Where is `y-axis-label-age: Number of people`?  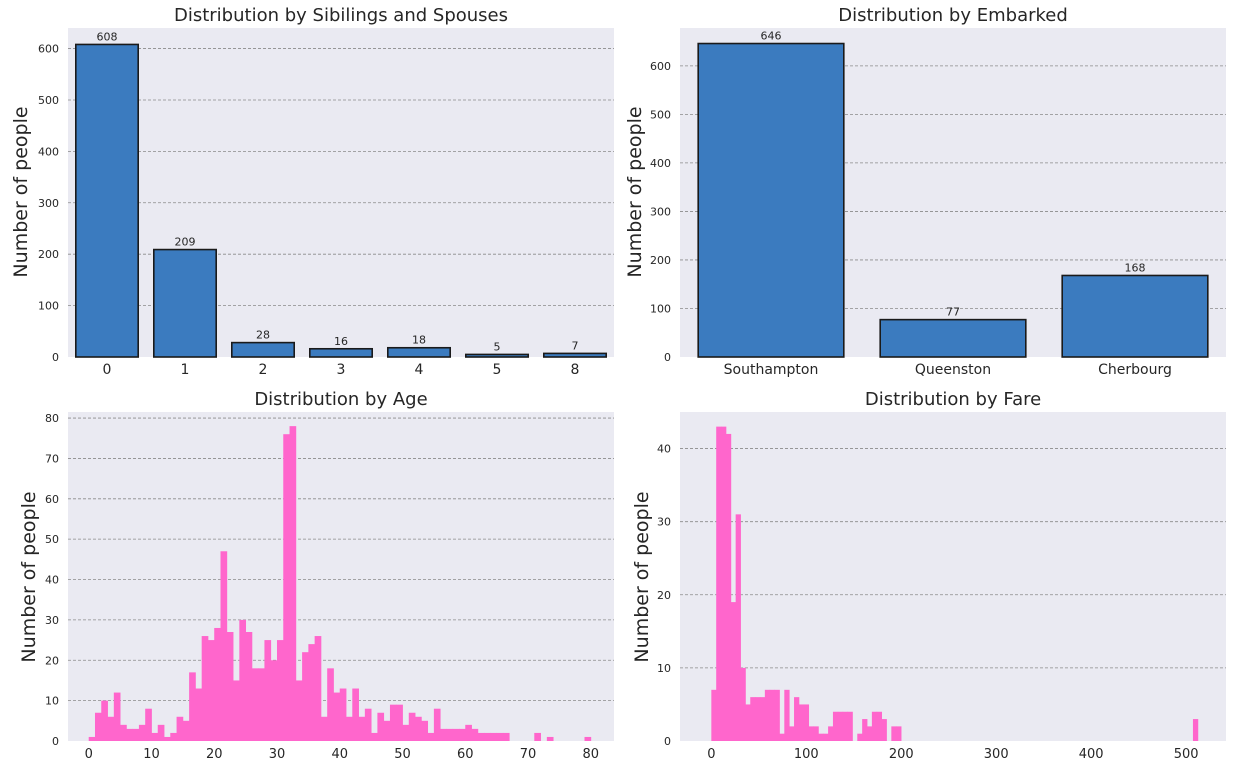 y-axis-label-age: Number of people is located at coordinates (29, 576).